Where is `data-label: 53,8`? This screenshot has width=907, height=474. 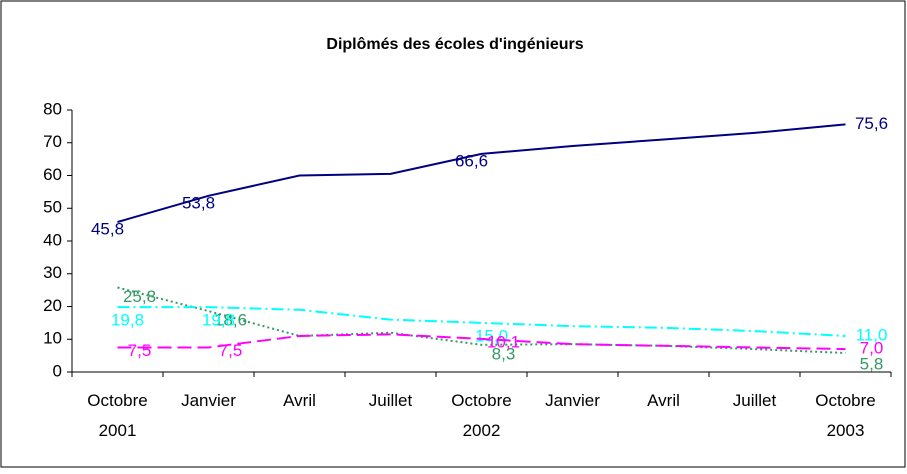
data-label: 53,8 is located at coordinates (198, 202).